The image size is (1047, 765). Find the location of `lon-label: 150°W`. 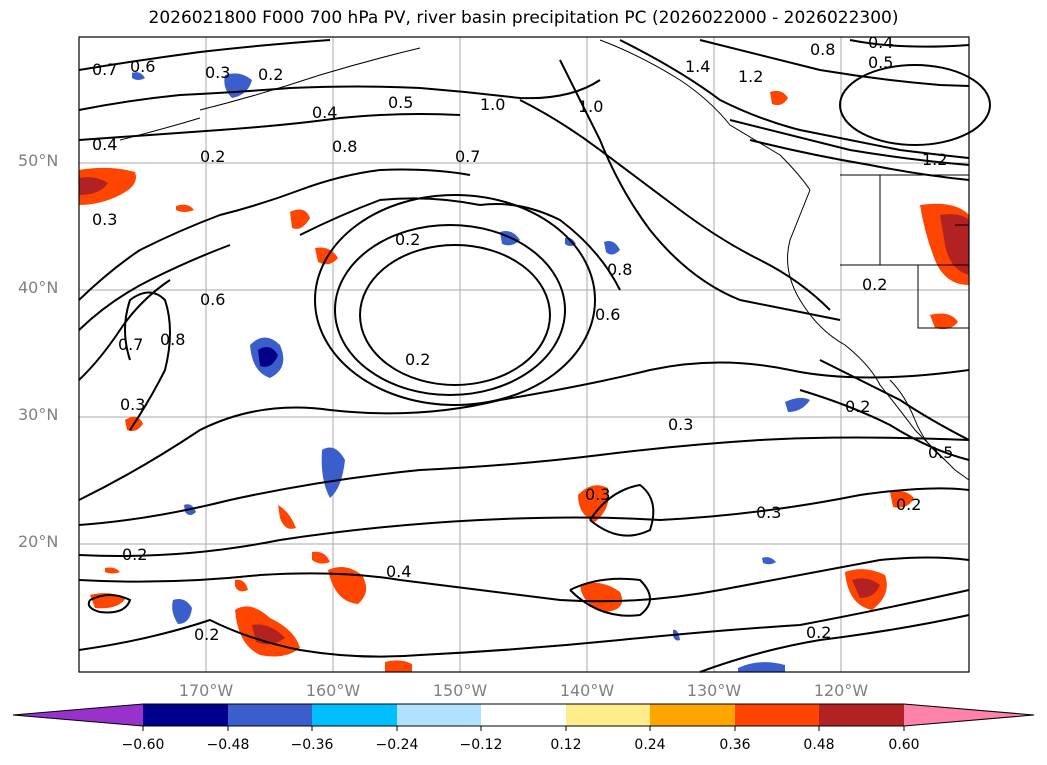

lon-label: 150°W is located at coordinates (460, 690).